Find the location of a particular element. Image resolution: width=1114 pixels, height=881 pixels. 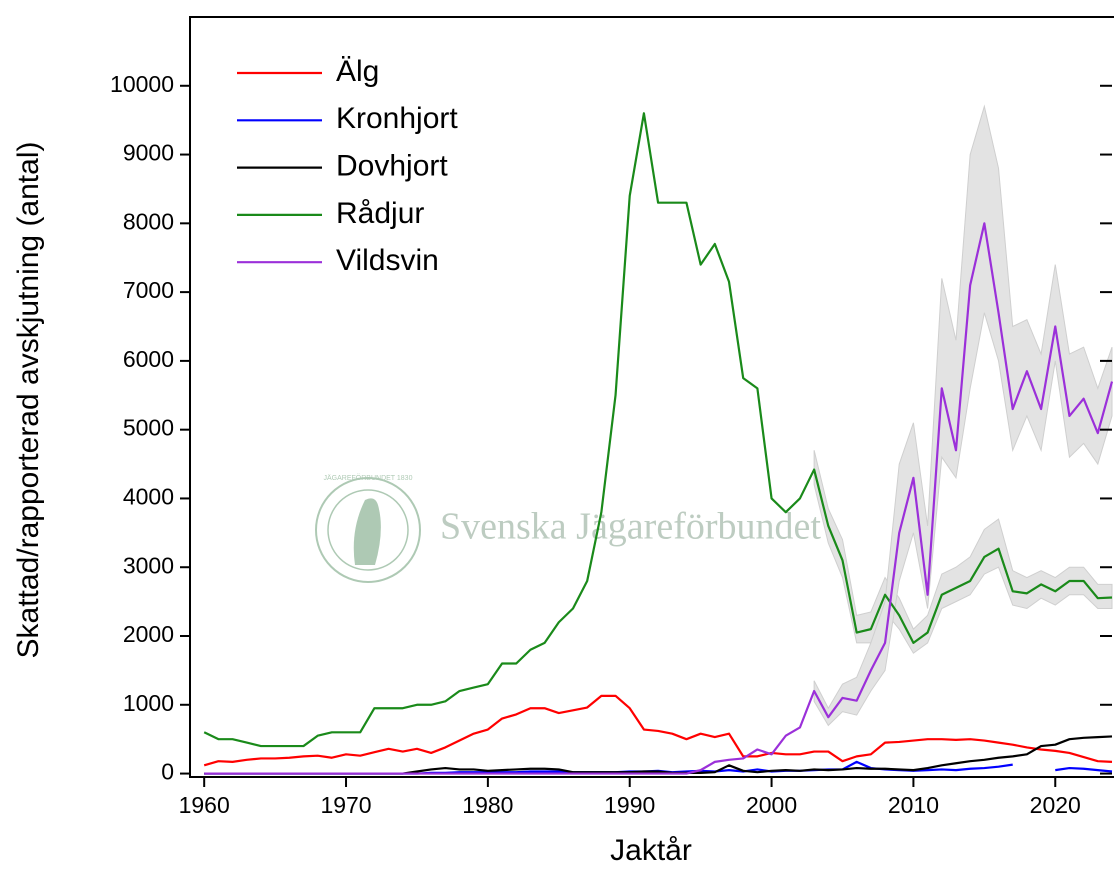

y-tick-label: 5000 is located at coordinates (148, 428).